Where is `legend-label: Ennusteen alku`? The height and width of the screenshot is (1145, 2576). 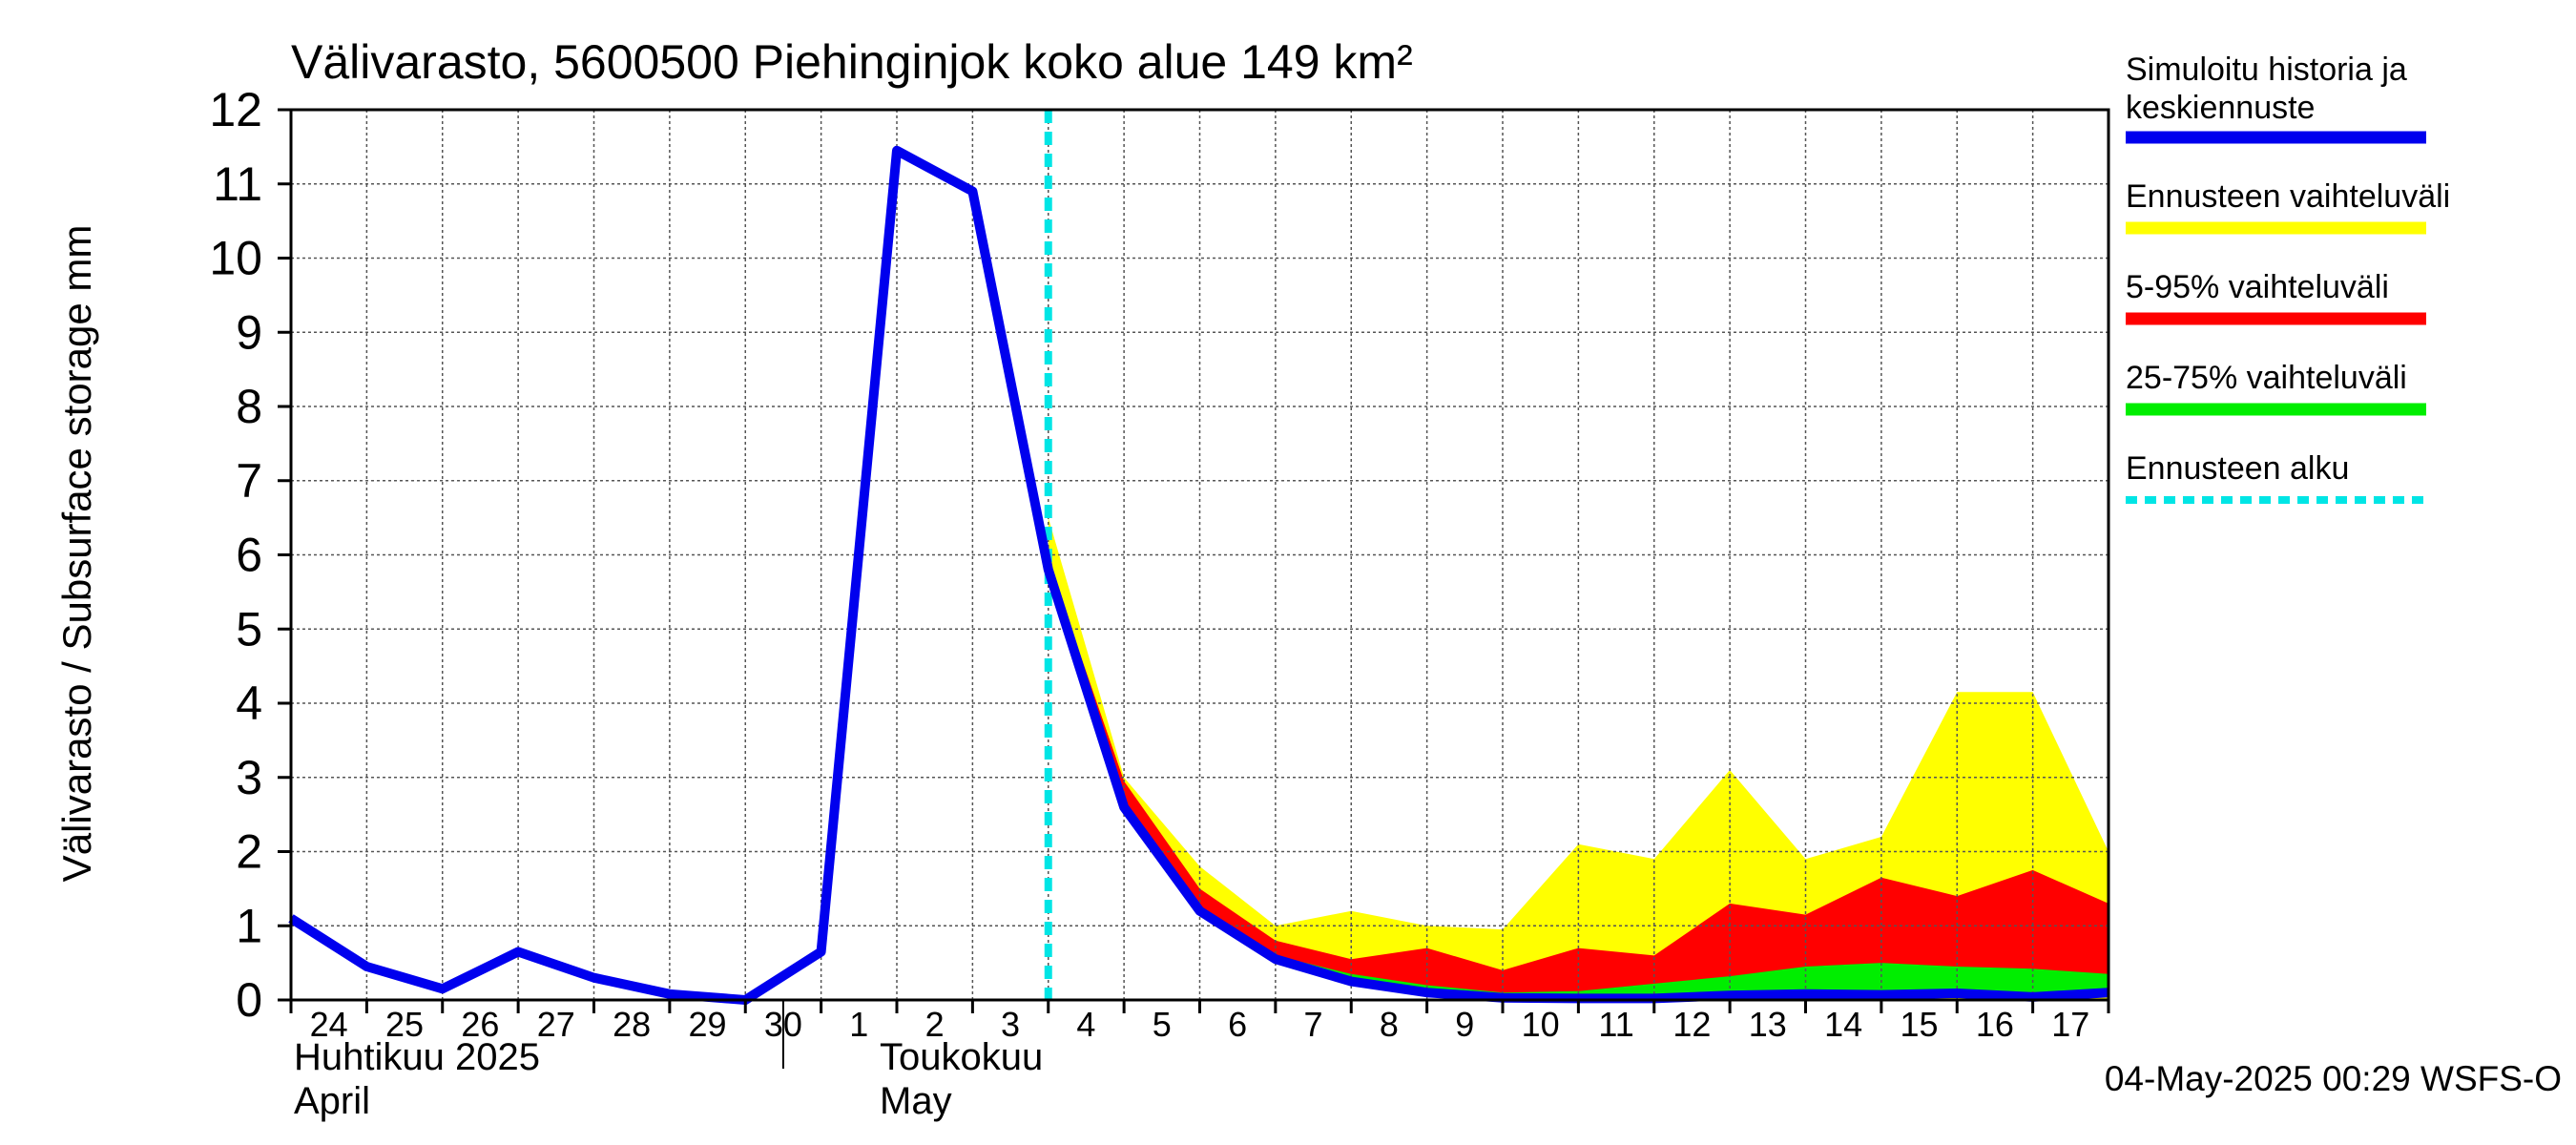
legend-label: Ennusteen alku is located at coordinates (2237, 469).